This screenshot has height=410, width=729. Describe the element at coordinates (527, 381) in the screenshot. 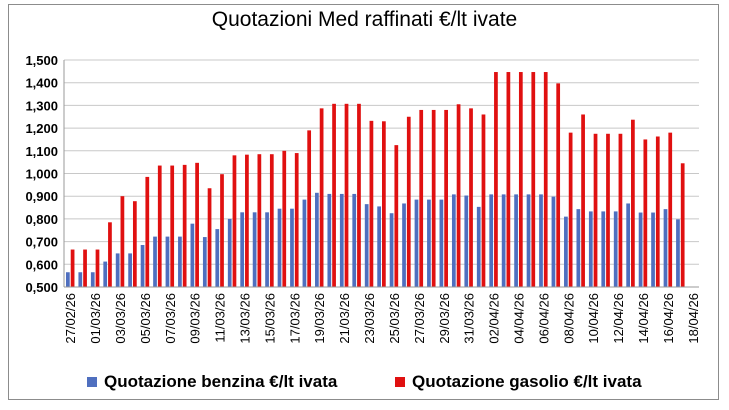

I see `legend-label-gasolio: Quotazione gasolio €/lt ivata` at that location.